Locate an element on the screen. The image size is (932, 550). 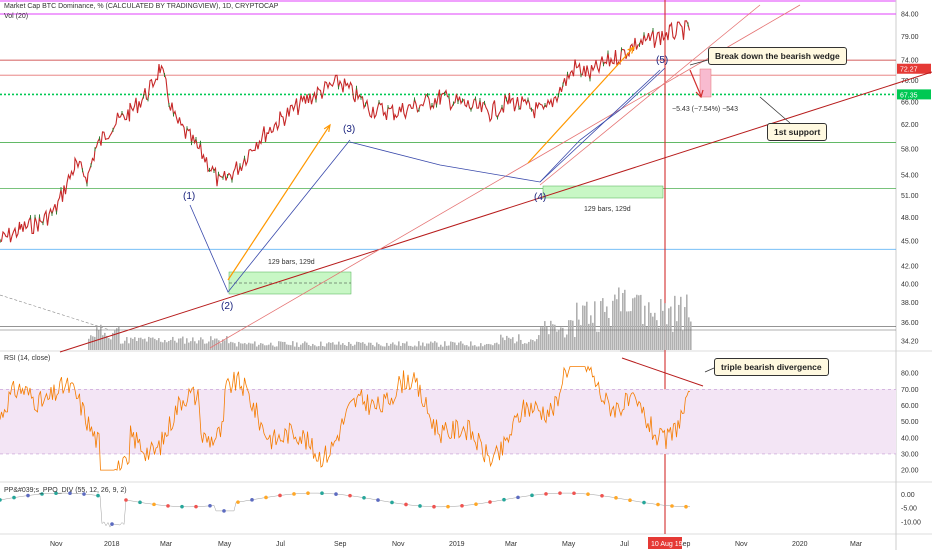
rising-trendline-b is located at coordinates (650, 95).